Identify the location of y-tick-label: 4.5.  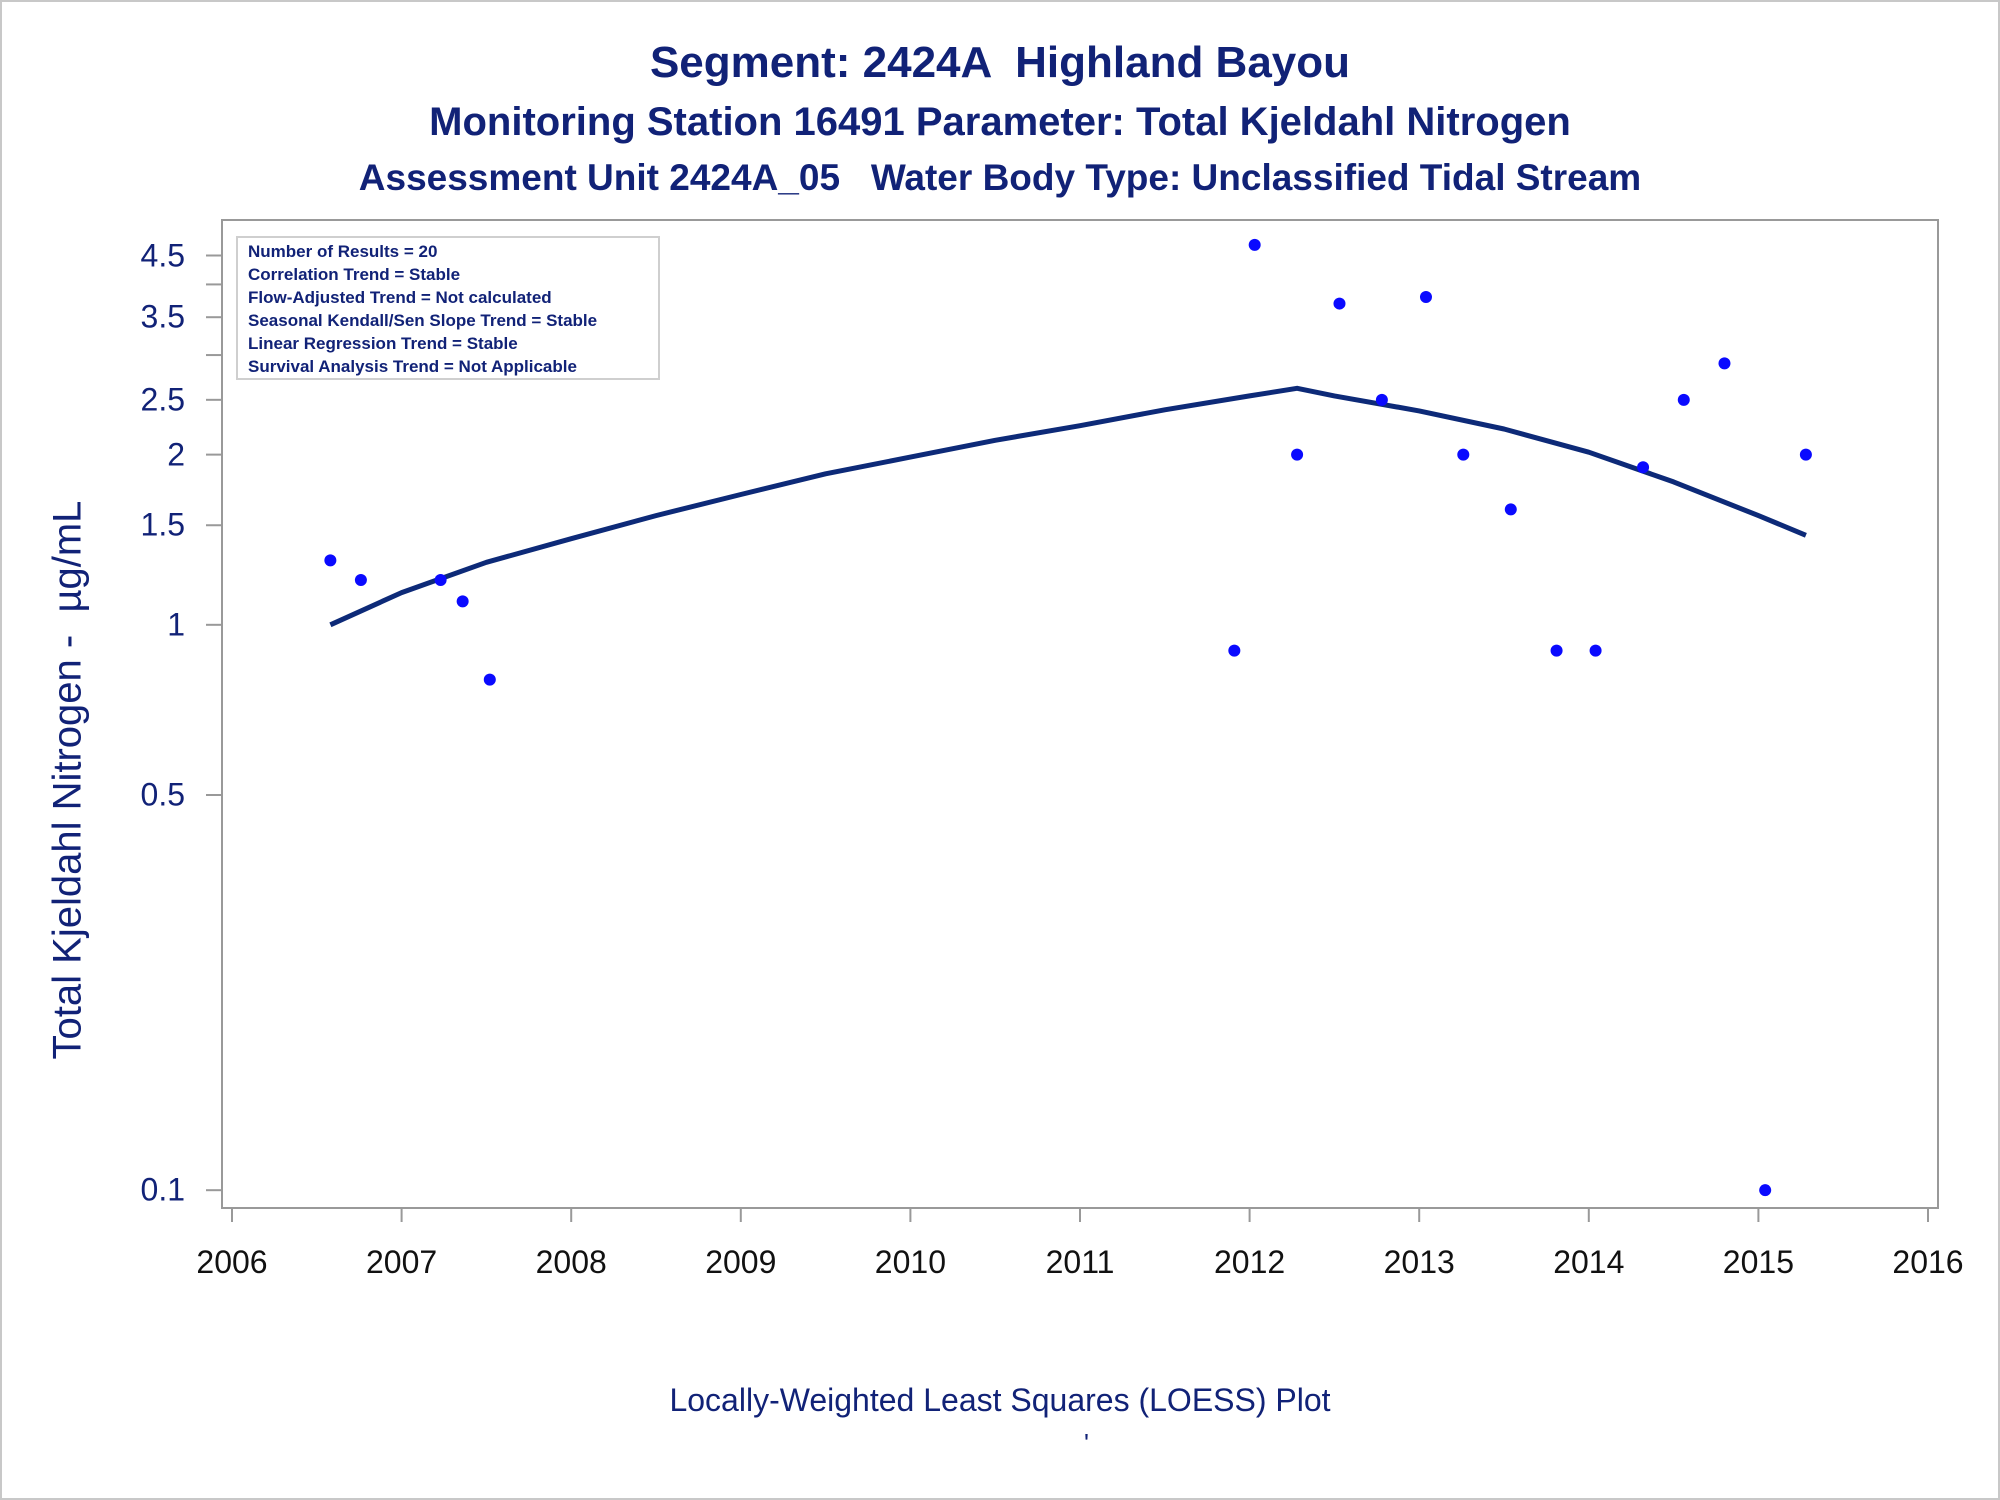
(162, 255).